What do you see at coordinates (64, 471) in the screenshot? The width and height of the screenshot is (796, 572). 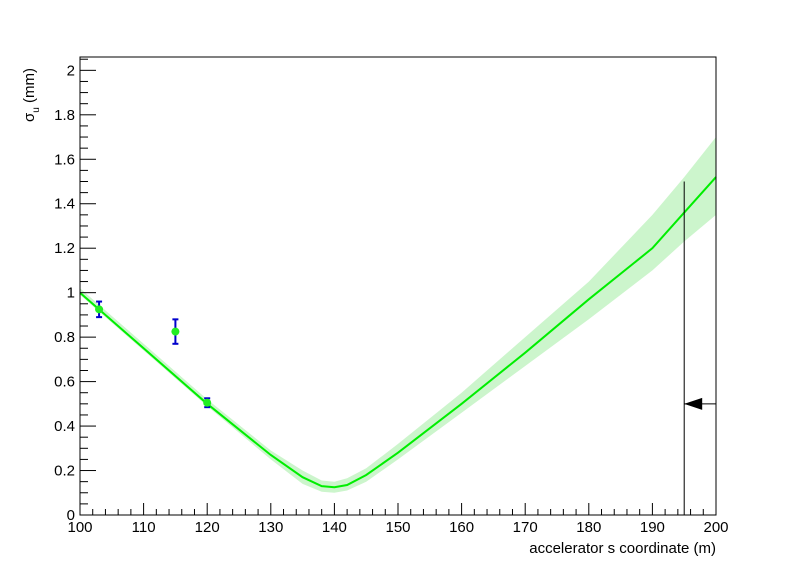 I see `y-tick-label: 0.2` at bounding box center [64, 471].